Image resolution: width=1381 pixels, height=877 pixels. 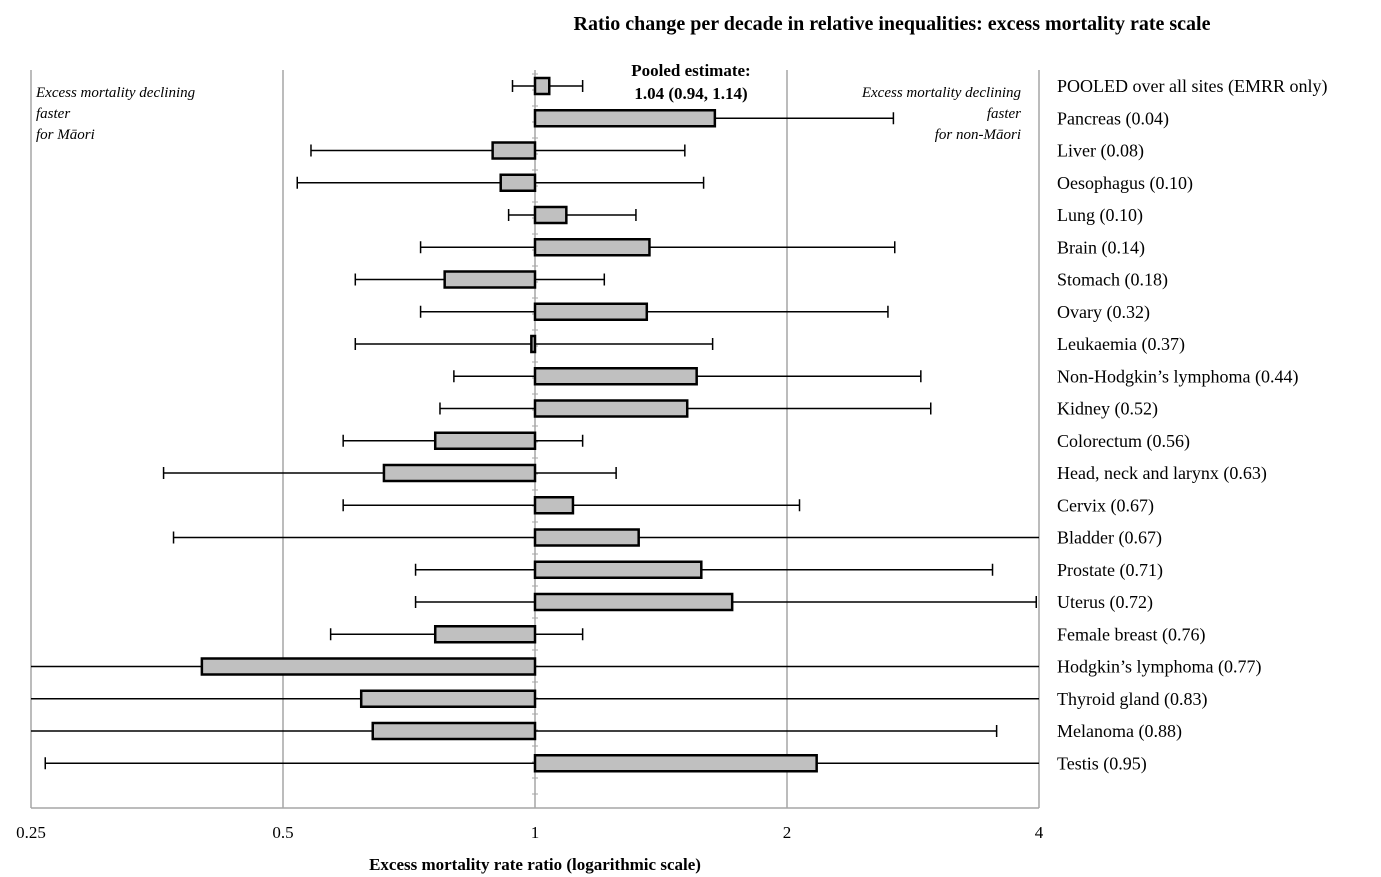 I want to click on row-label: Stomach (0.18), so click(x=1112, y=280).